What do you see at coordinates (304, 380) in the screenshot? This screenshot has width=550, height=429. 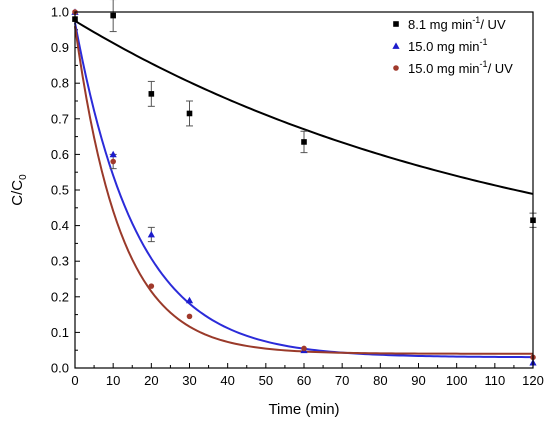 I see `x-tick-label: 60` at bounding box center [304, 380].